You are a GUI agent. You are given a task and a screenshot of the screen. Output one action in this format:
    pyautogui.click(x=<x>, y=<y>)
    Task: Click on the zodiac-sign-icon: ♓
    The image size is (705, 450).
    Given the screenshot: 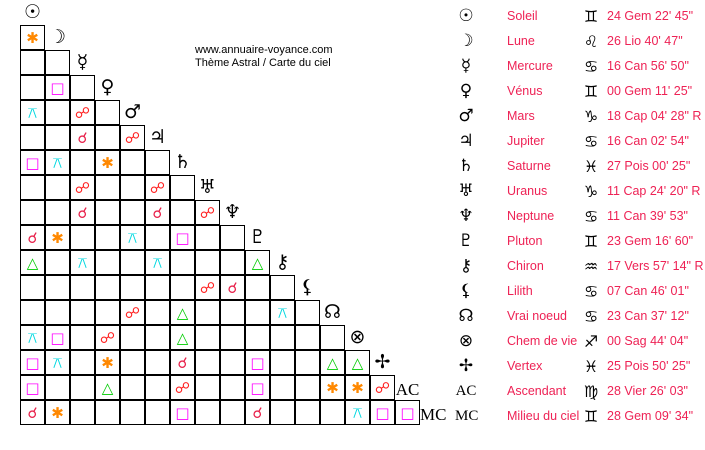 What is the action you would take?
    pyautogui.click(x=591, y=166)
    